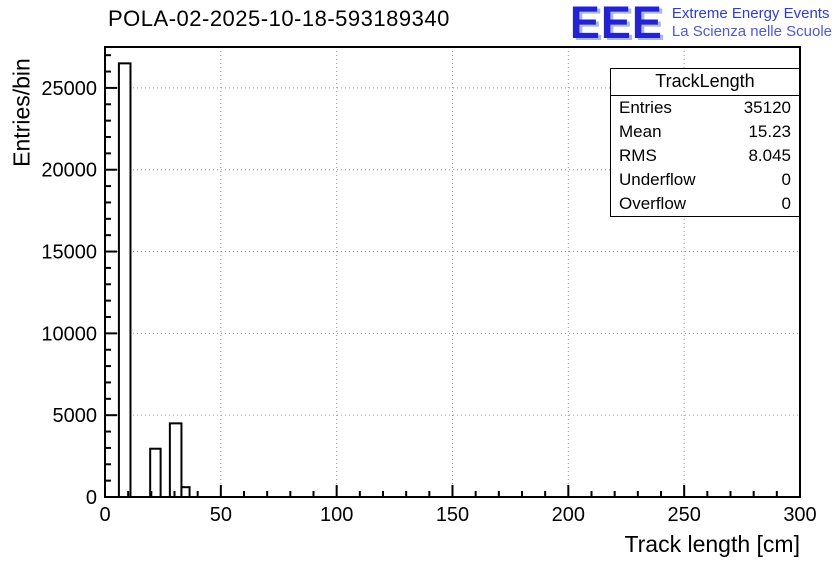 Image resolution: width=836 pixels, height=572 pixels. What do you see at coordinates (705, 82) in the screenshot?
I see `stats-title: TrackLength` at bounding box center [705, 82].